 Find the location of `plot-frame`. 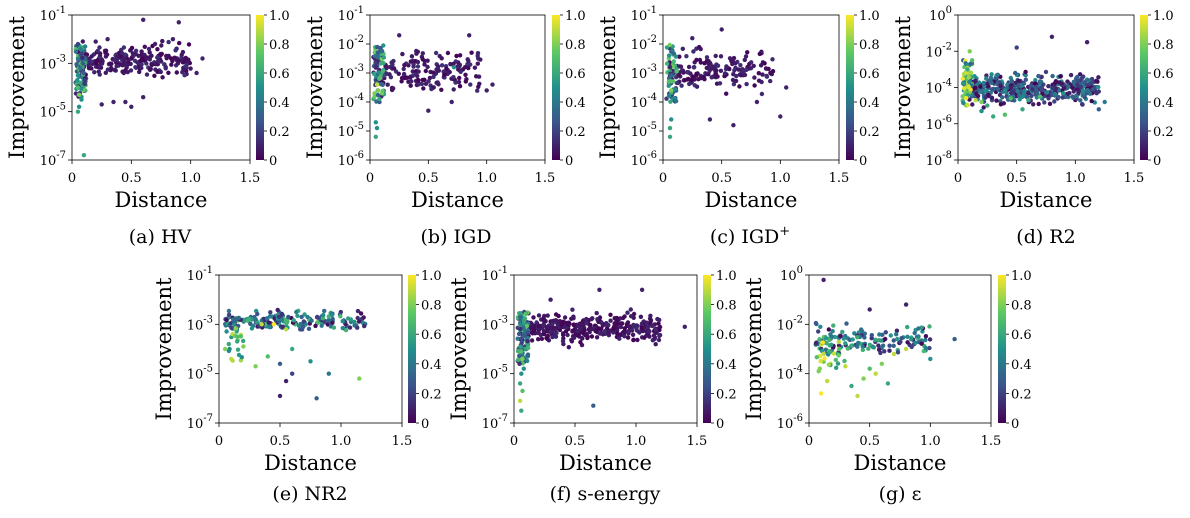

plot-frame is located at coordinates (457, 87).